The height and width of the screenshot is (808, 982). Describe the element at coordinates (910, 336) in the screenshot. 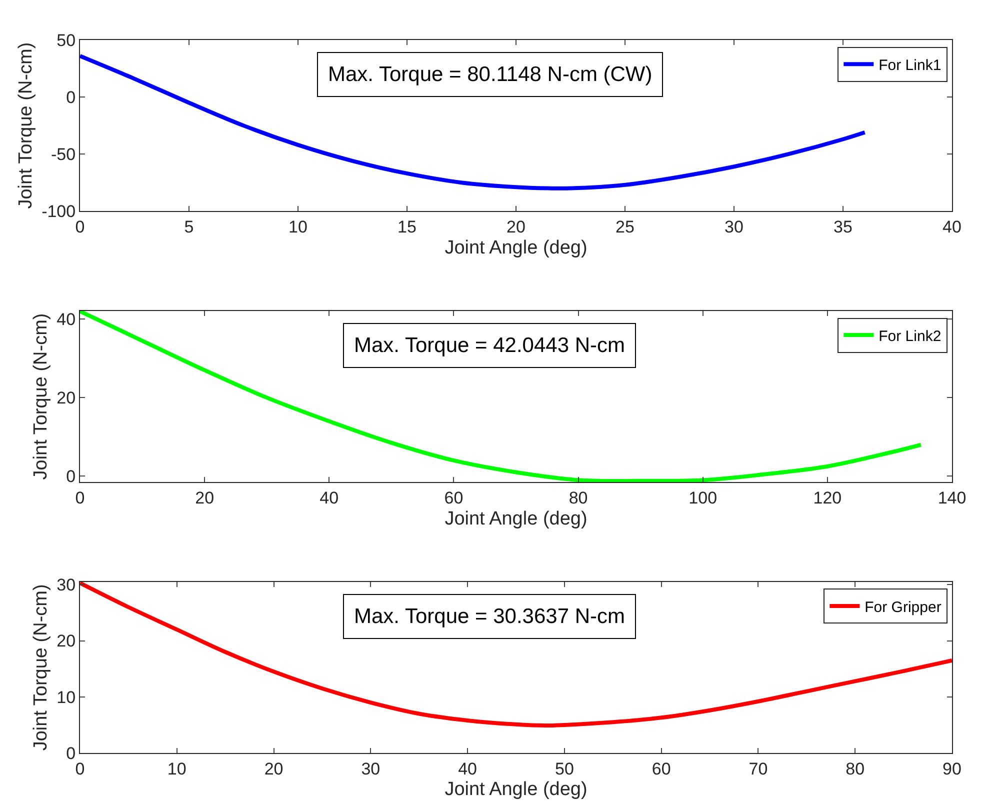

I see `legend-label: For Link2` at that location.